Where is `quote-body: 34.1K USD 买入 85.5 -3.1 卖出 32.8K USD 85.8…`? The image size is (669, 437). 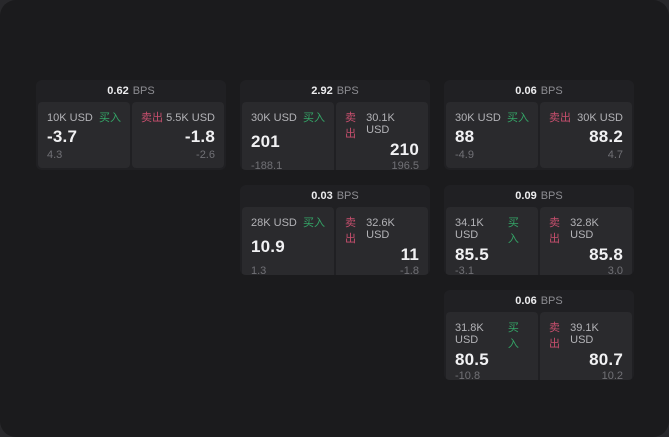 quote-body: 34.1K USD 买入 85.5 -3.1 卖出 32.8K USD 85.8… is located at coordinates (539, 241).